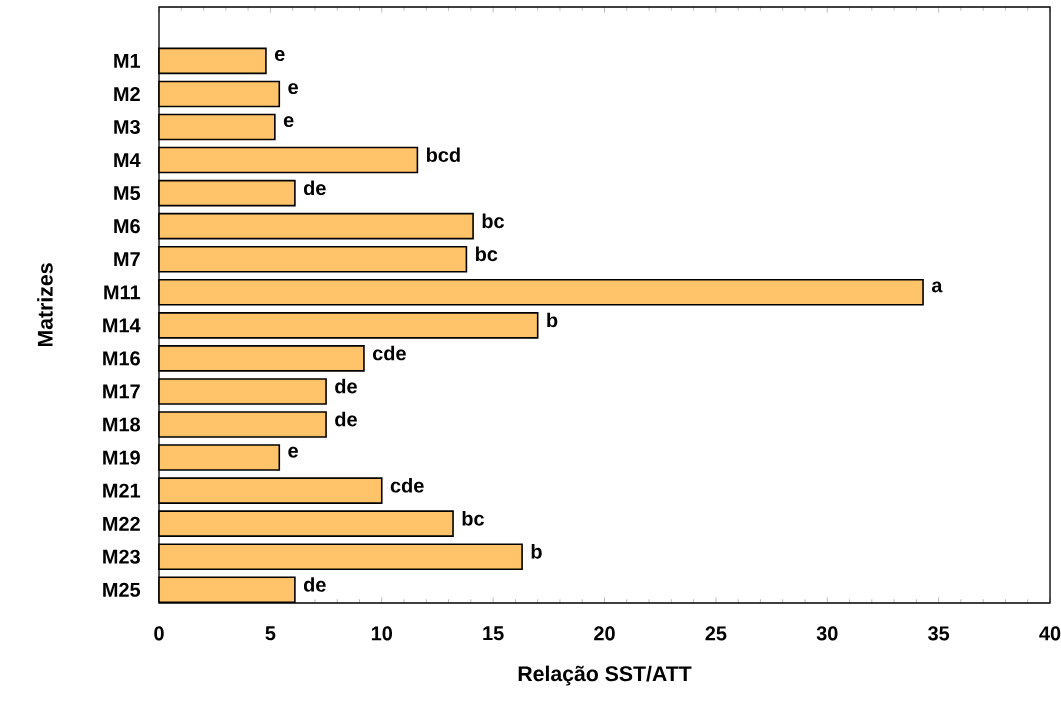 The height and width of the screenshot is (711, 1061). I want to click on y-tick-label: M2, so click(127, 93).